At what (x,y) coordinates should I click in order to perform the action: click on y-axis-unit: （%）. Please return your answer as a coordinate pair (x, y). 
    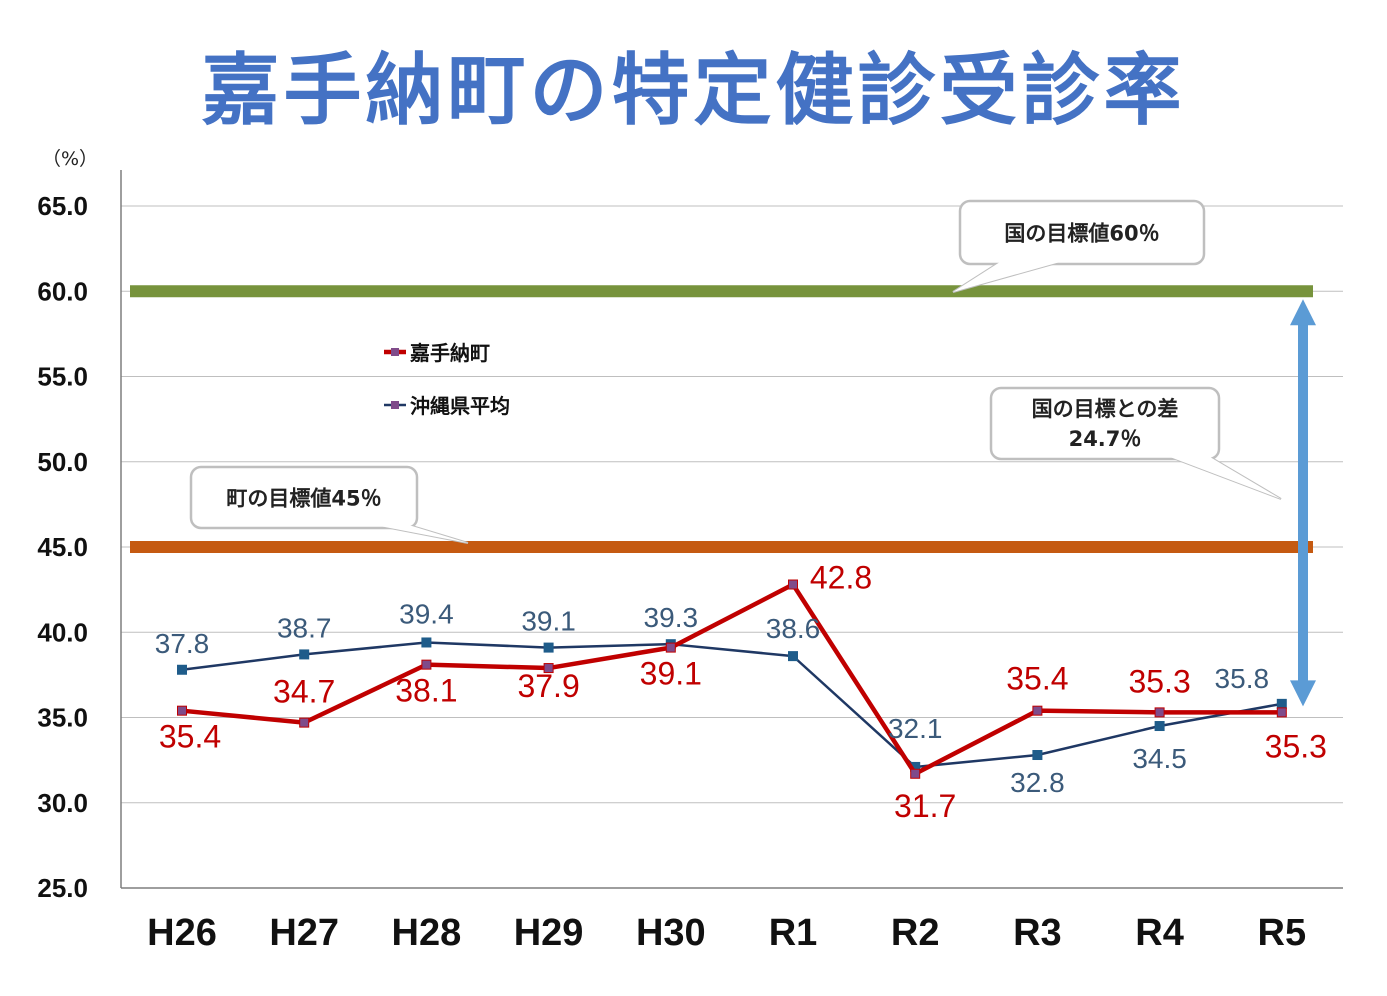
    Looking at the image, I should click on (70, 159).